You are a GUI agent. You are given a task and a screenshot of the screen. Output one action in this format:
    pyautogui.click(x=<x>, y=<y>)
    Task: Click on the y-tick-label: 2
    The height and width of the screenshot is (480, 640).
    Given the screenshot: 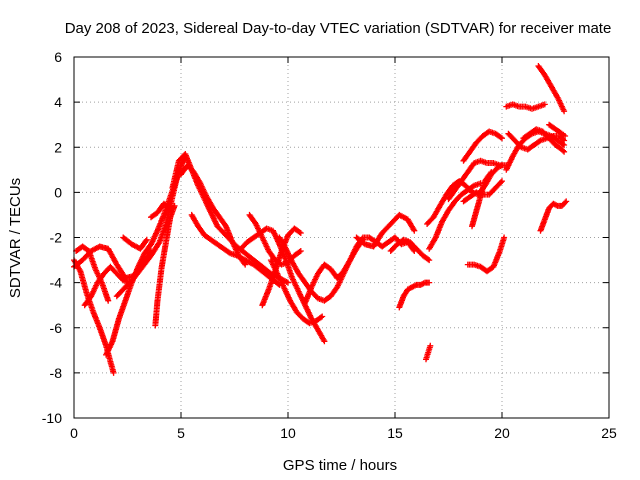 What is the action you would take?
    pyautogui.click(x=58, y=147)
    